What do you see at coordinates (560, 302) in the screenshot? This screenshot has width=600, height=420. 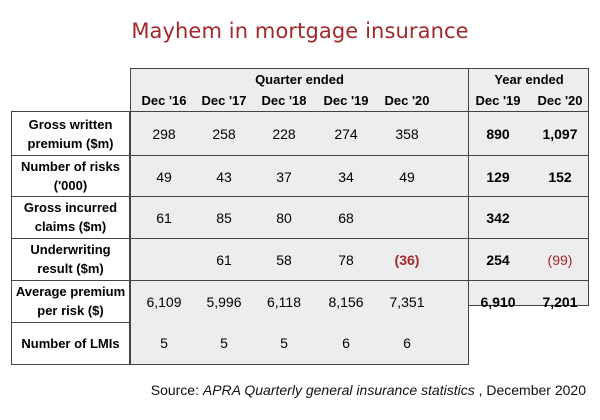 I see `cell-avg-y2: 7,201` at bounding box center [560, 302].